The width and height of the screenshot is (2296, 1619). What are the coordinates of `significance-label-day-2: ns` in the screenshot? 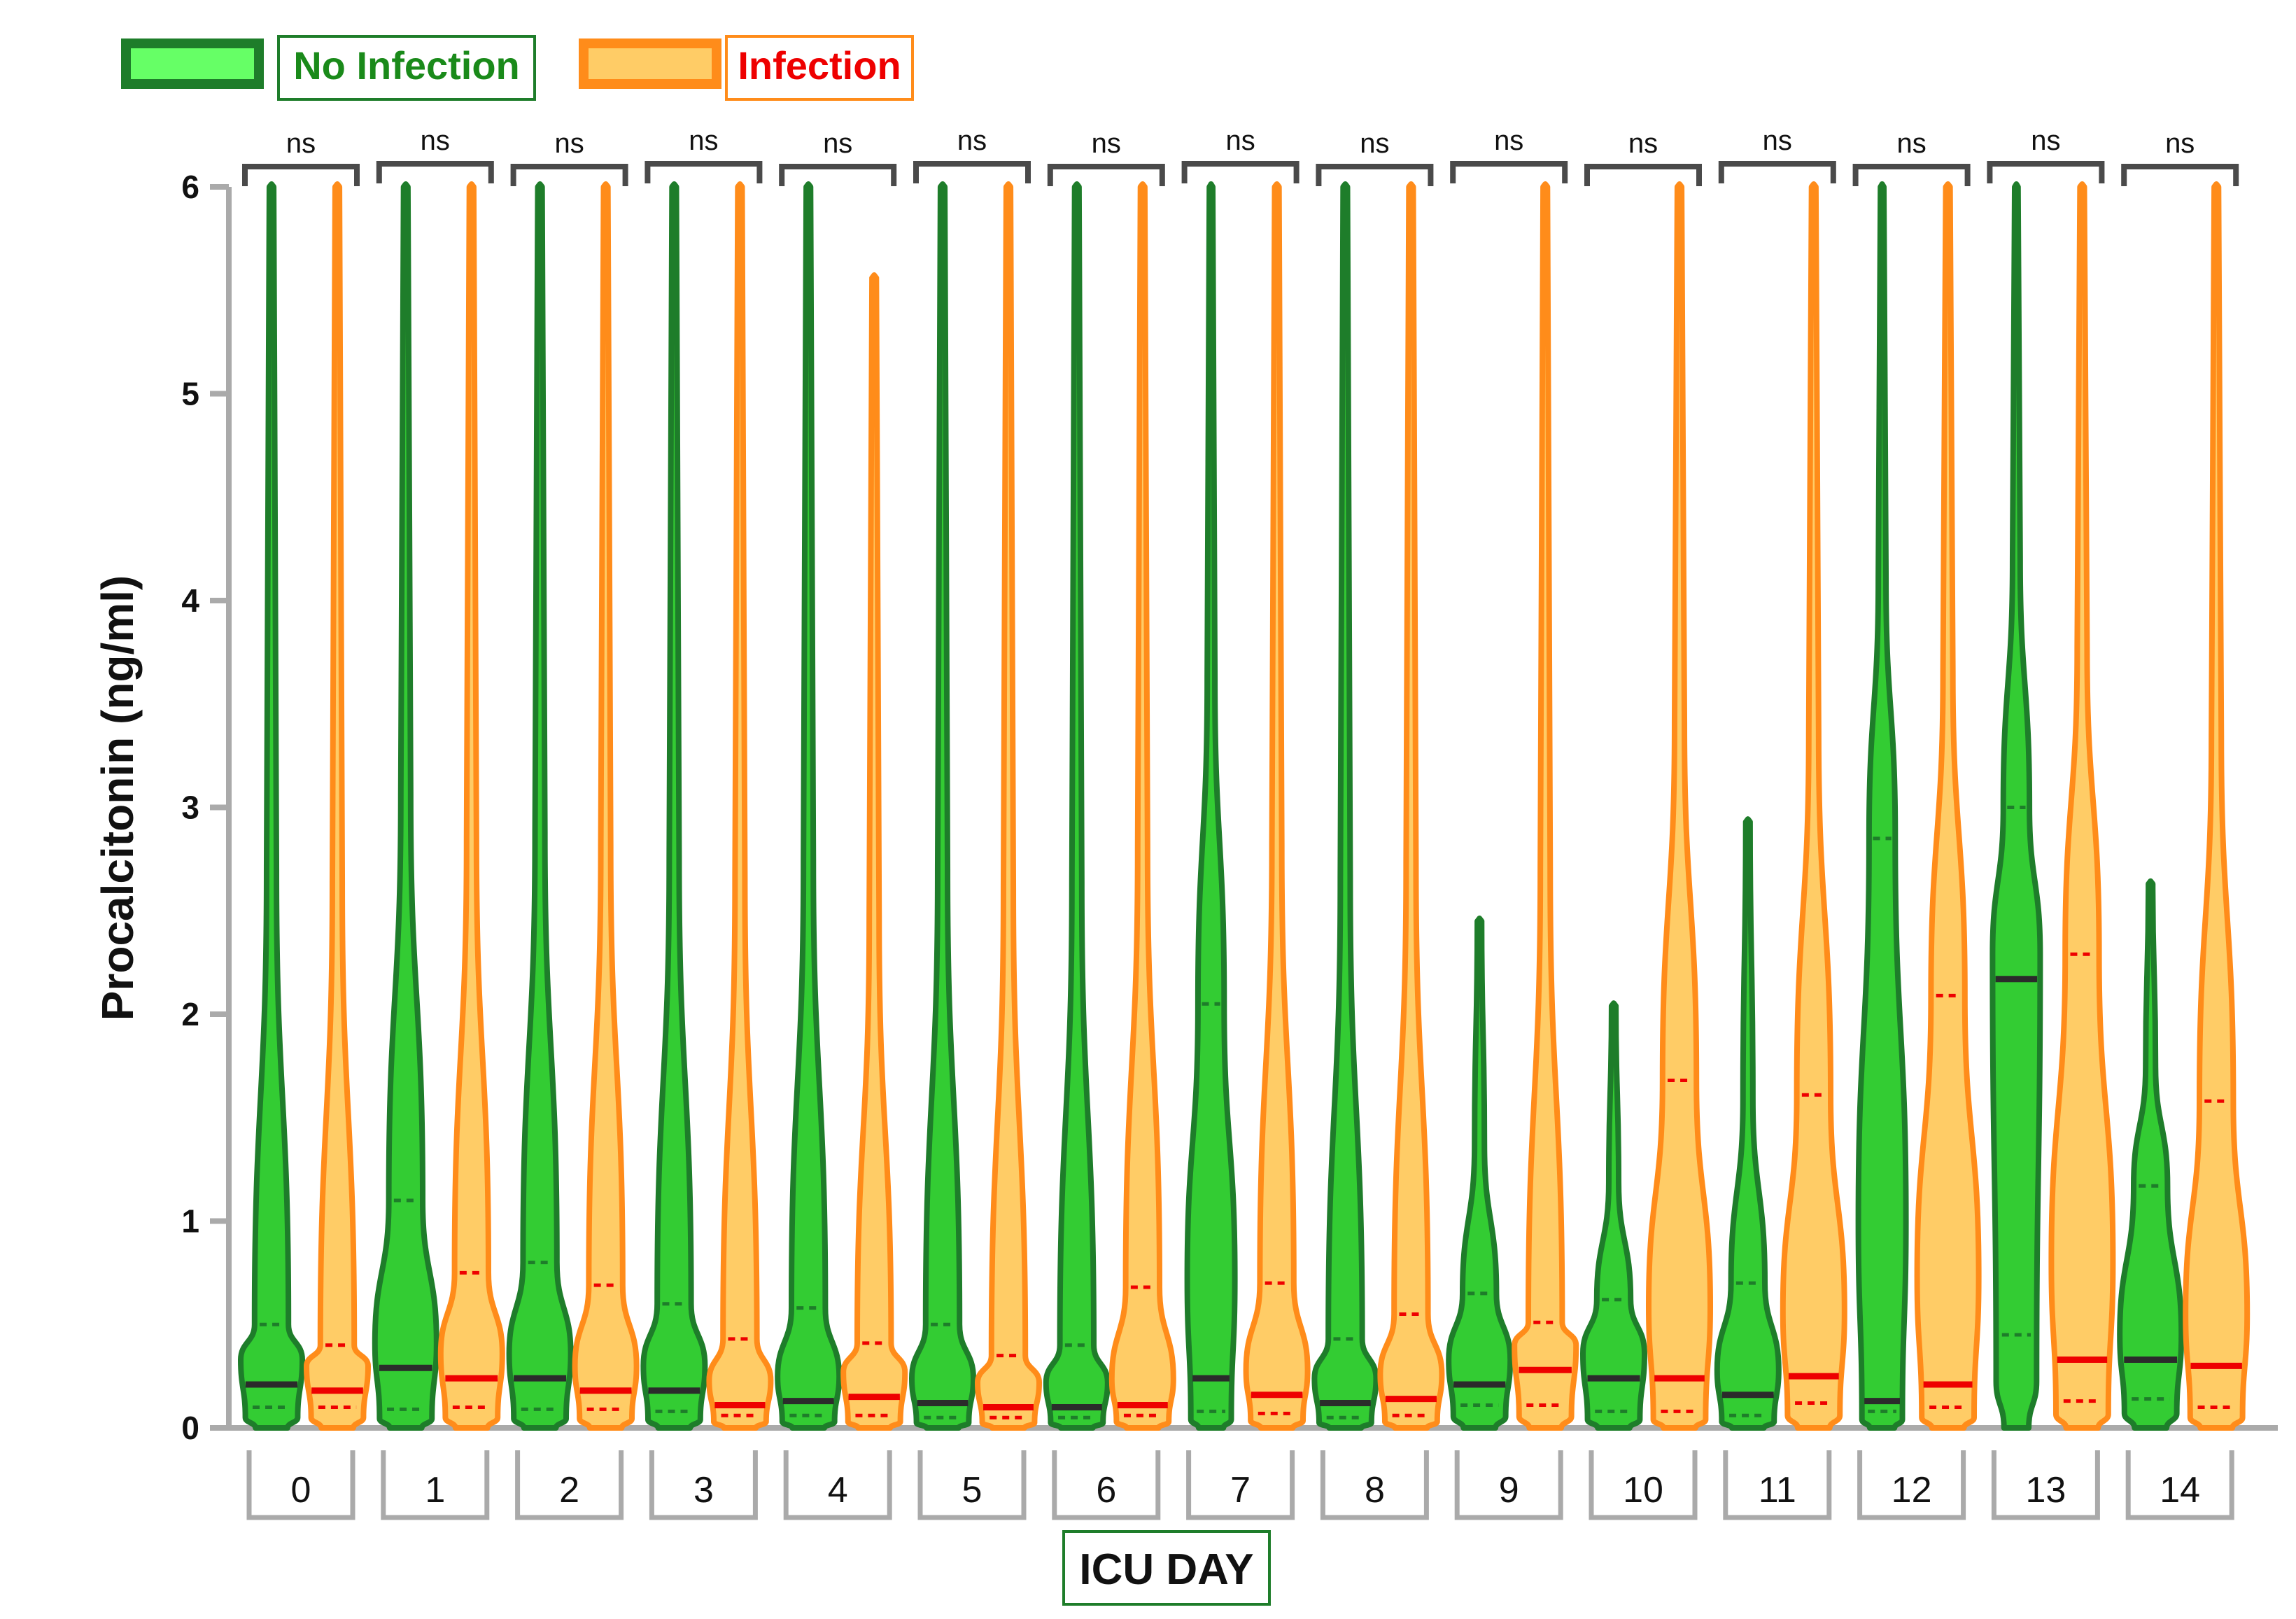 It's located at (569, 143).